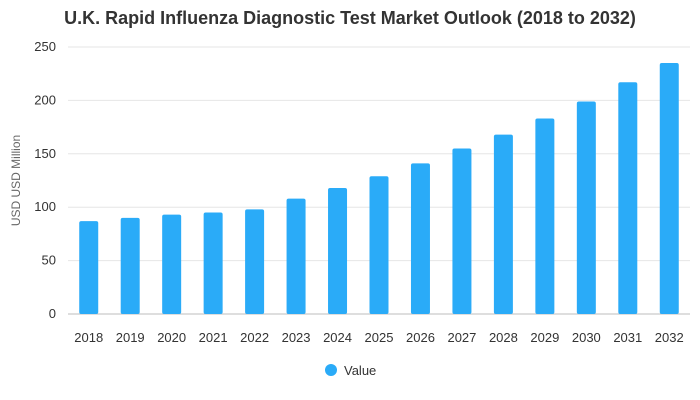  Describe the element at coordinates (171, 337) in the screenshot. I see `x-tick-label: 2020` at that location.